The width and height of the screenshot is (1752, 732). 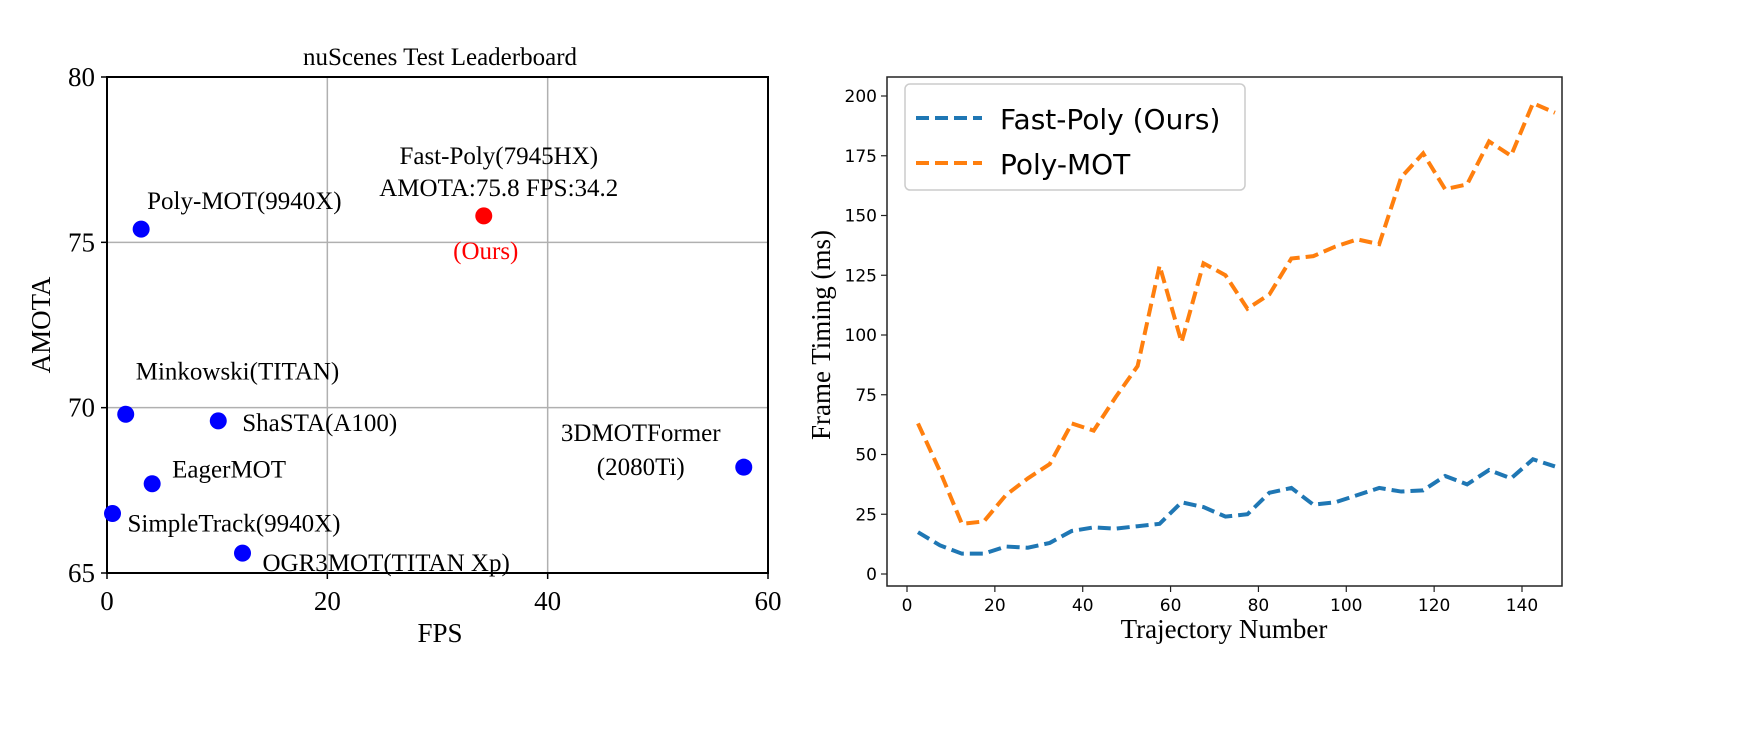 I want to click on x-axis-label: Trajectory Number, so click(x=1224, y=629).